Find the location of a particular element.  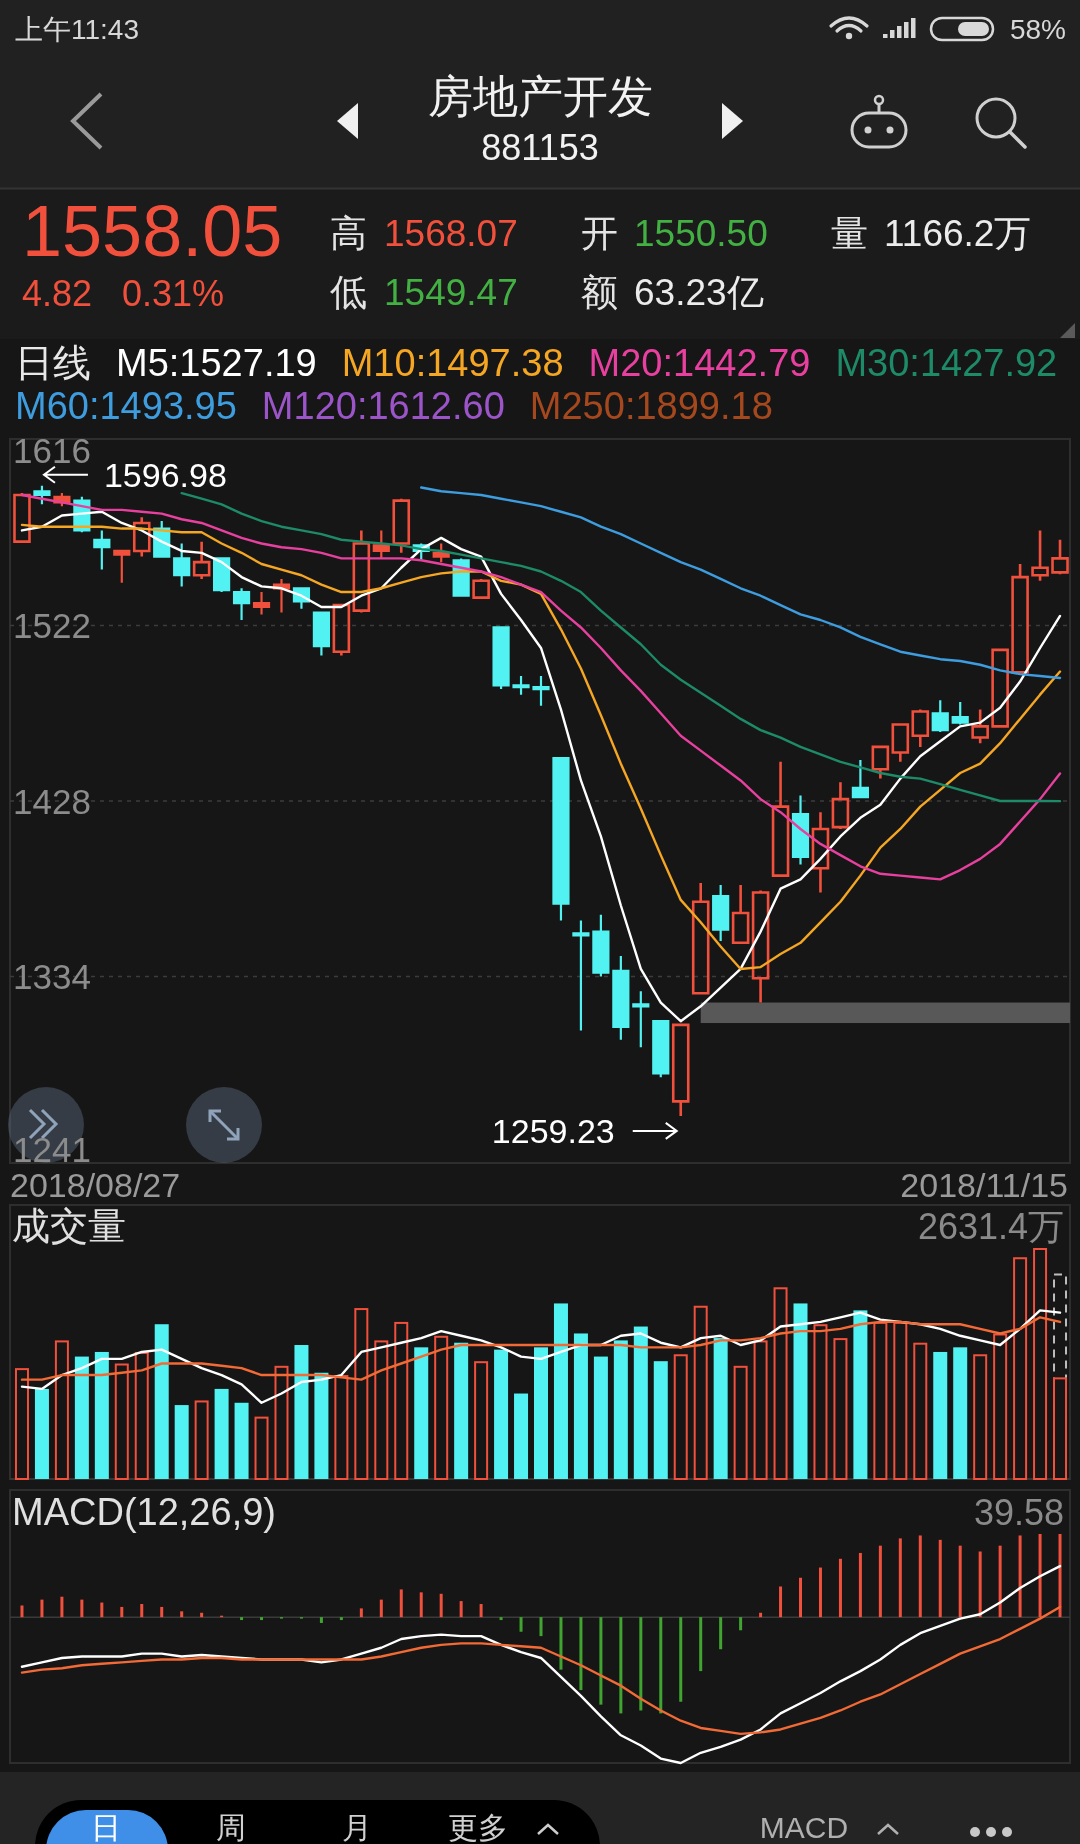

status-time: 上午11:43 is located at coordinates (77, 29).